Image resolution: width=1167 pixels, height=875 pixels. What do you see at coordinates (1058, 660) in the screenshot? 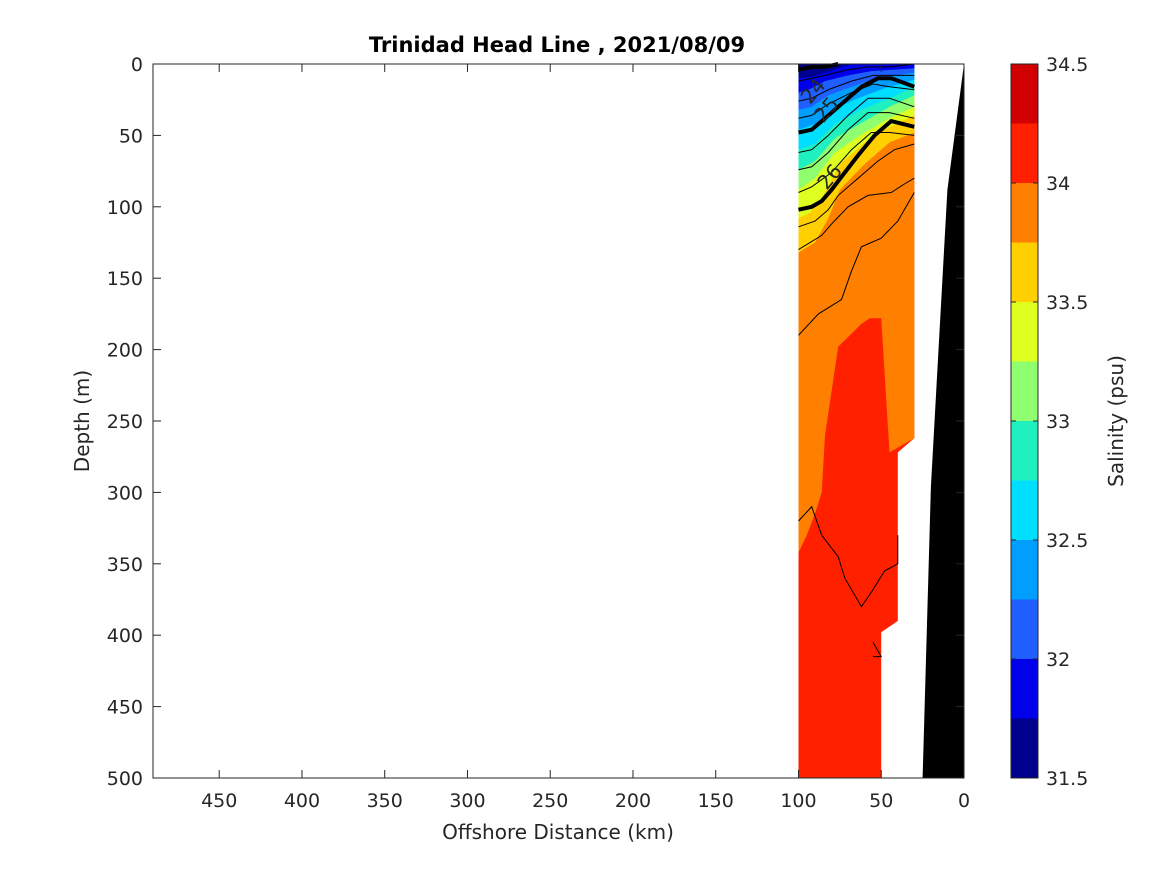
I see `colorbar-tick-label-1: 32` at bounding box center [1058, 660].